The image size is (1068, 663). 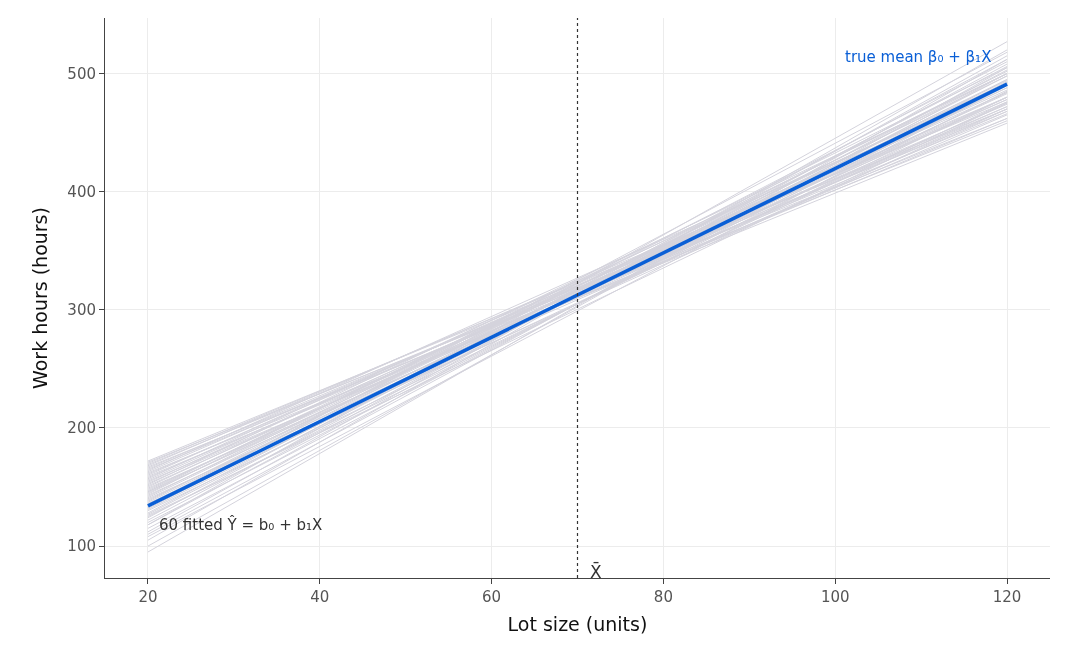 What do you see at coordinates (81, 191) in the screenshot?
I see `y-tick-label: 400` at bounding box center [81, 191].